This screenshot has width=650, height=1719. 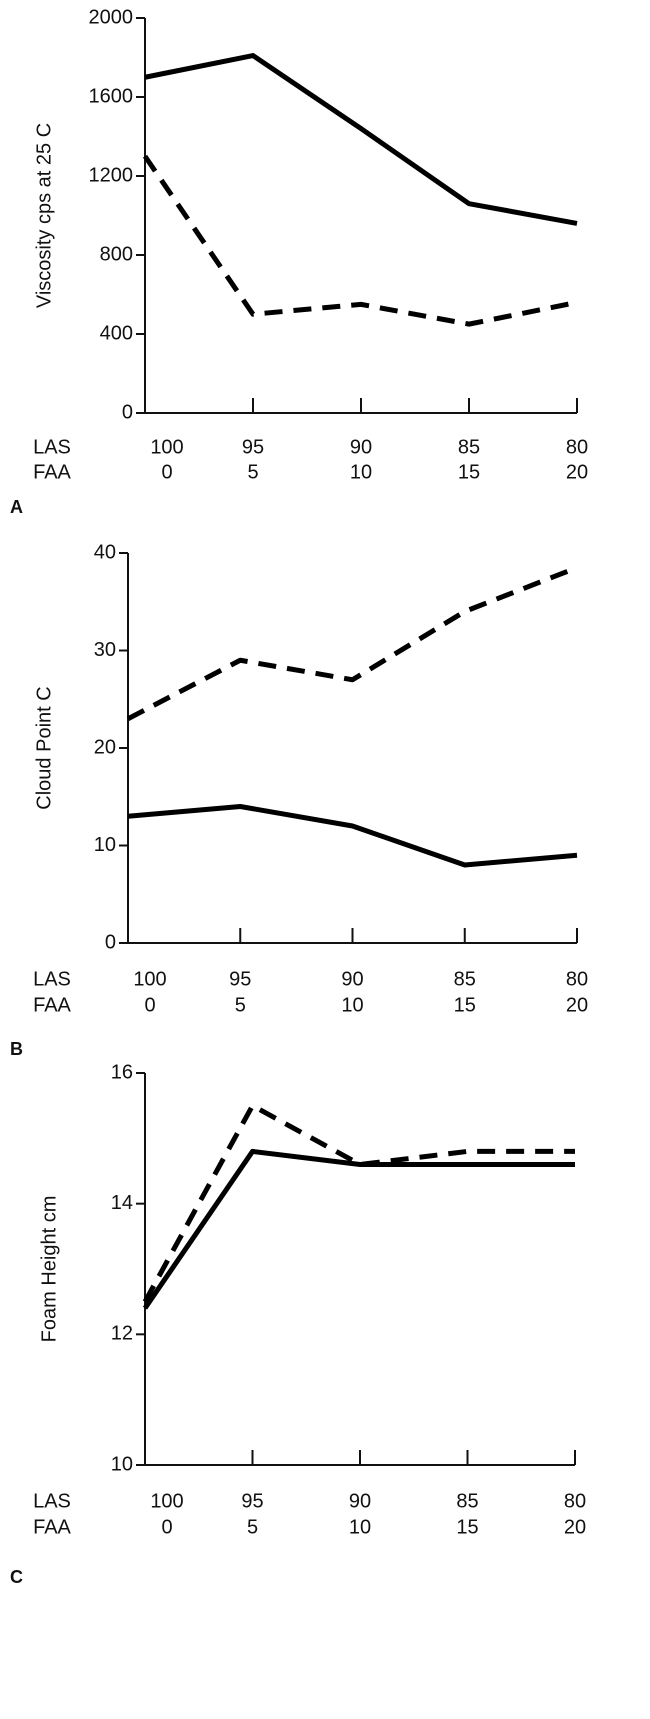 What do you see at coordinates (111, 17) in the screenshot?
I see `y-tick-label: 2000` at bounding box center [111, 17].